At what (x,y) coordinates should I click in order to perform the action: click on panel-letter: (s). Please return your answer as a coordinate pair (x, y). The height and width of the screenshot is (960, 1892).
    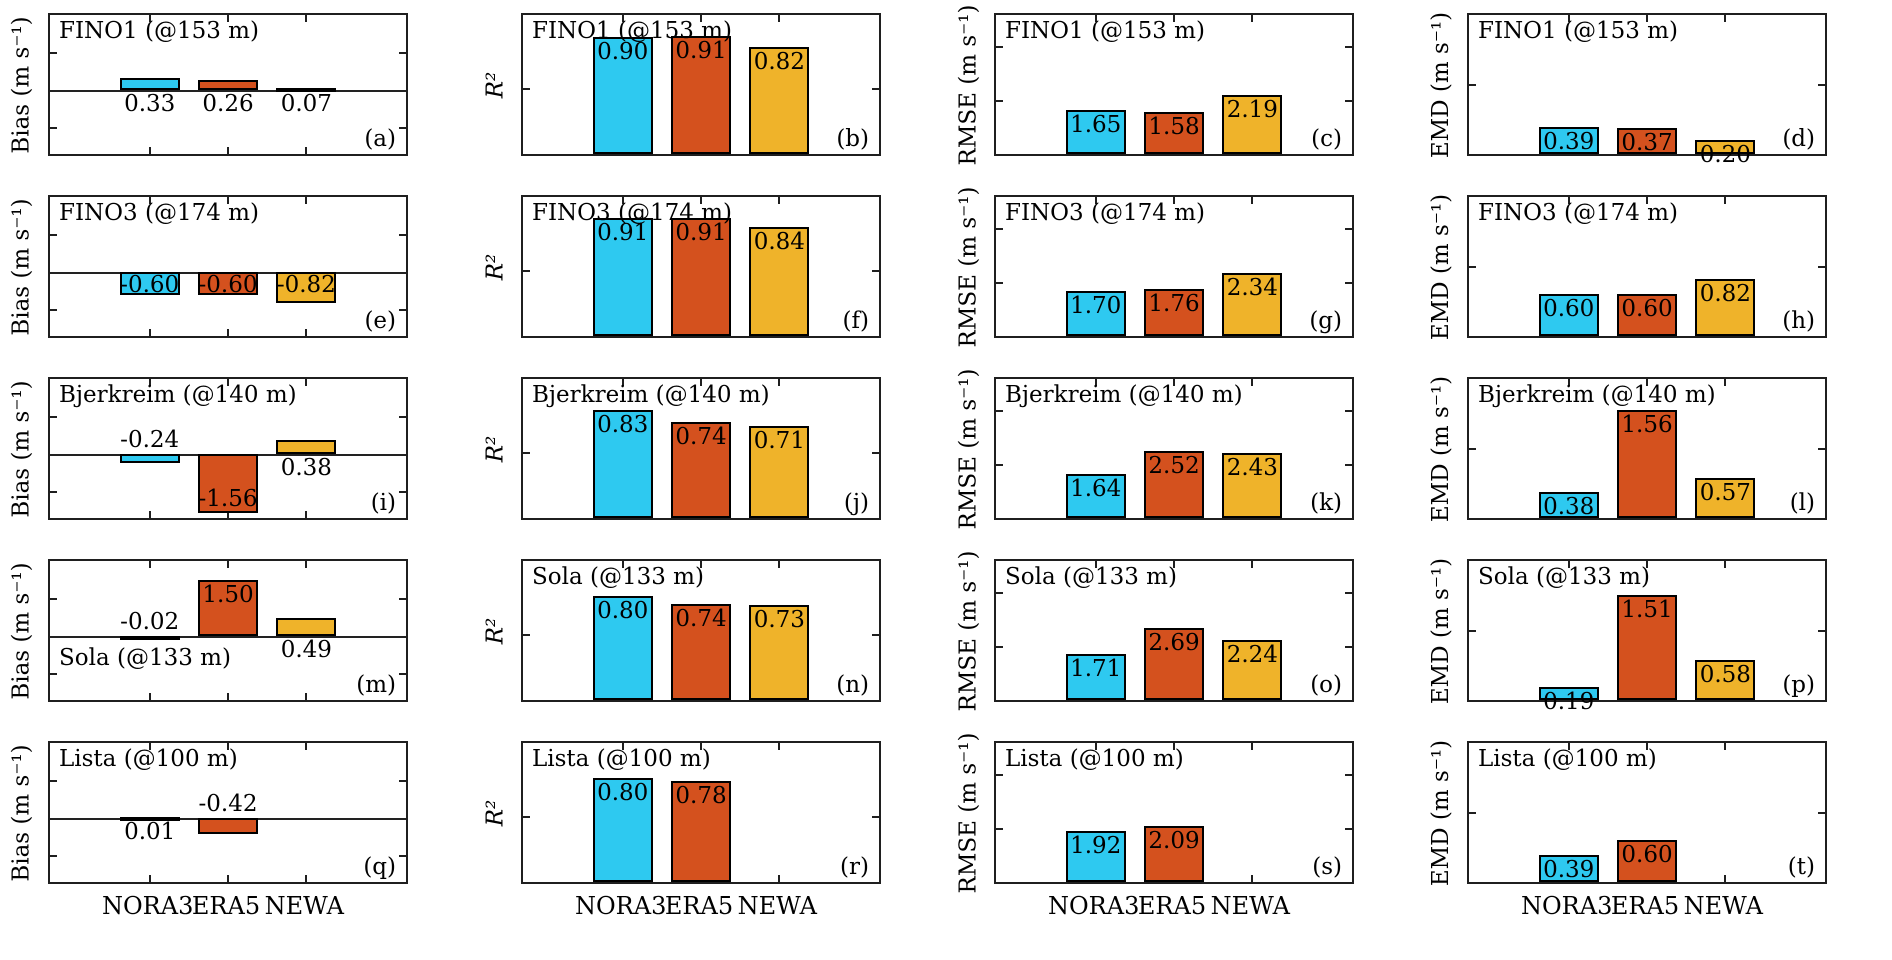
    Looking at the image, I should click on (1327, 867).